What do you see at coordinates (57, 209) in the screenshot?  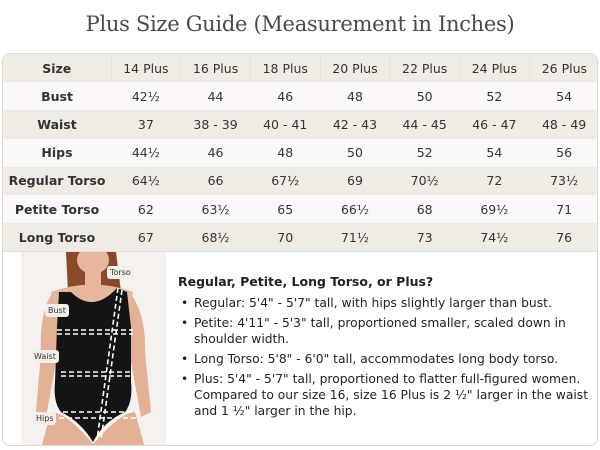 I see `row-label: Petite Torso` at bounding box center [57, 209].